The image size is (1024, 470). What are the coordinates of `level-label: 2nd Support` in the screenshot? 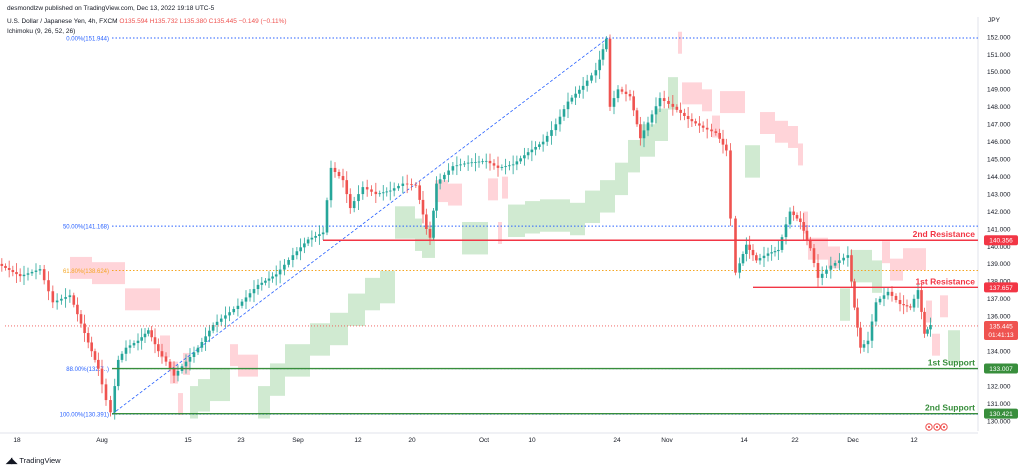 It's located at (950, 408).